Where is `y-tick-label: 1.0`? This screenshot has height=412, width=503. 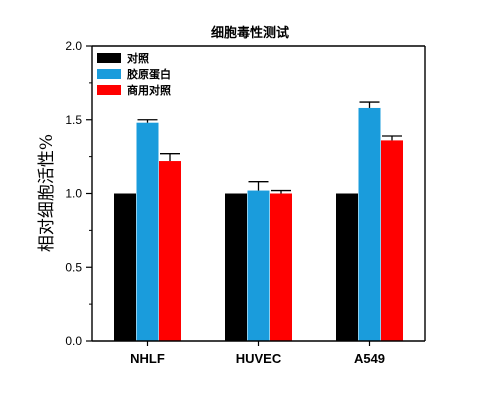
y-tick-label: 1.0 is located at coordinates (73, 194).